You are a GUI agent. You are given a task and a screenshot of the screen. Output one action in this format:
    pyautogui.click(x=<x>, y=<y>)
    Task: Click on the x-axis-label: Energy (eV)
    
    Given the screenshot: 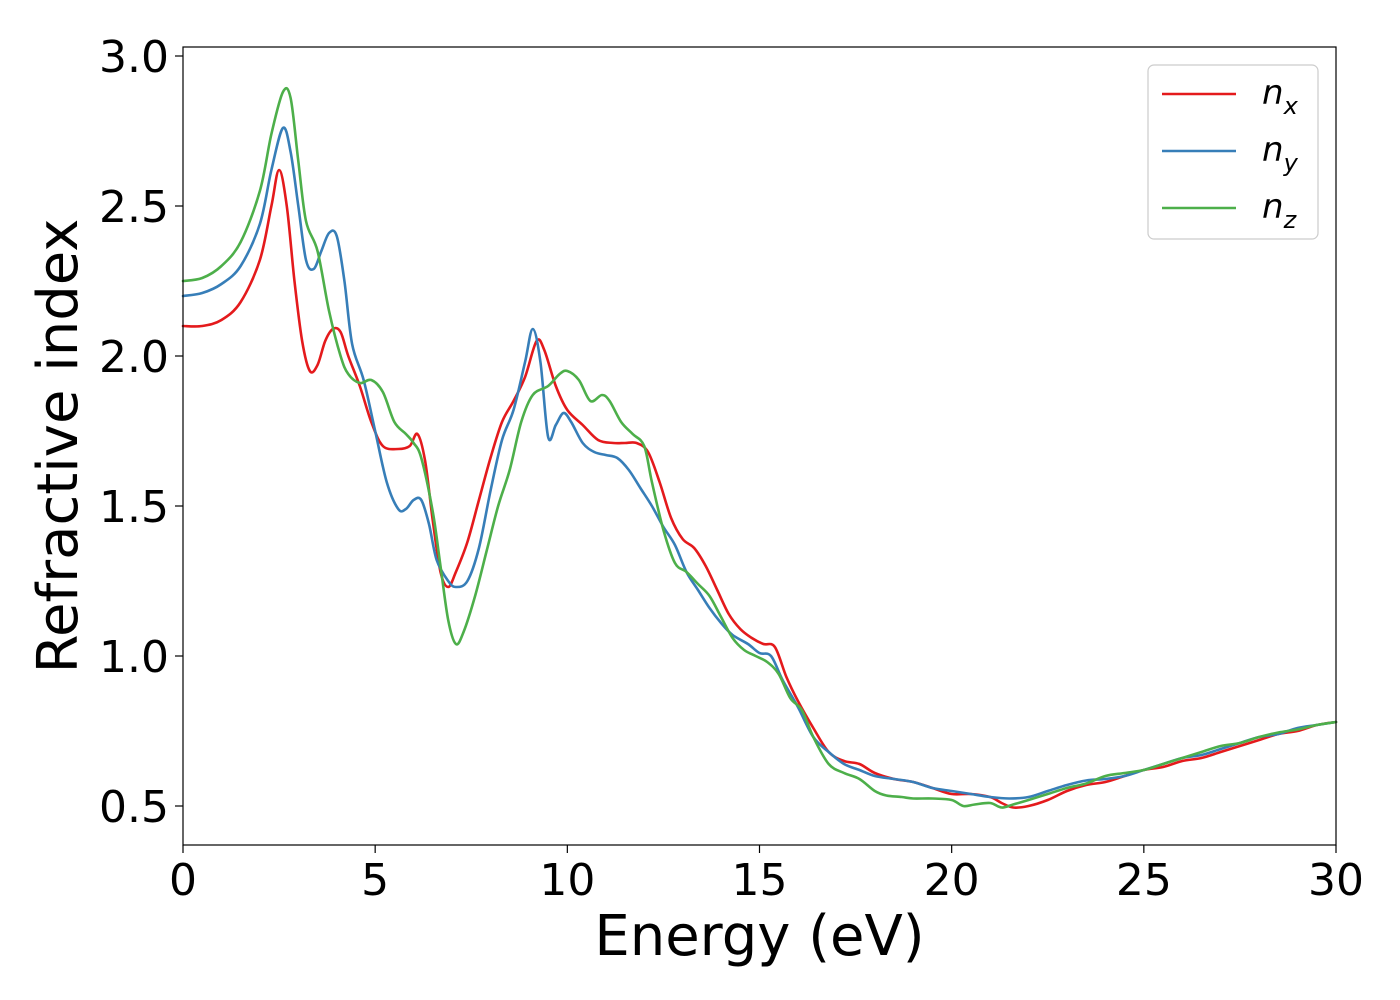 What is the action you would take?
    pyautogui.click(x=759, y=936)
    